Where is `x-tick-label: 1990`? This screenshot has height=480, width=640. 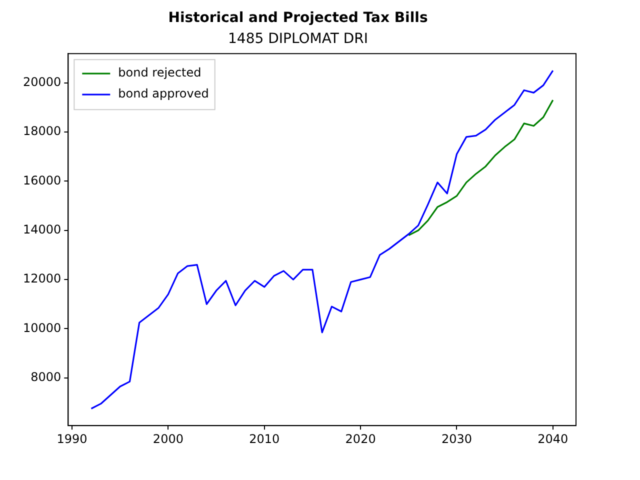
x-tick-label: 1990 is located at coordinates (72, 439).